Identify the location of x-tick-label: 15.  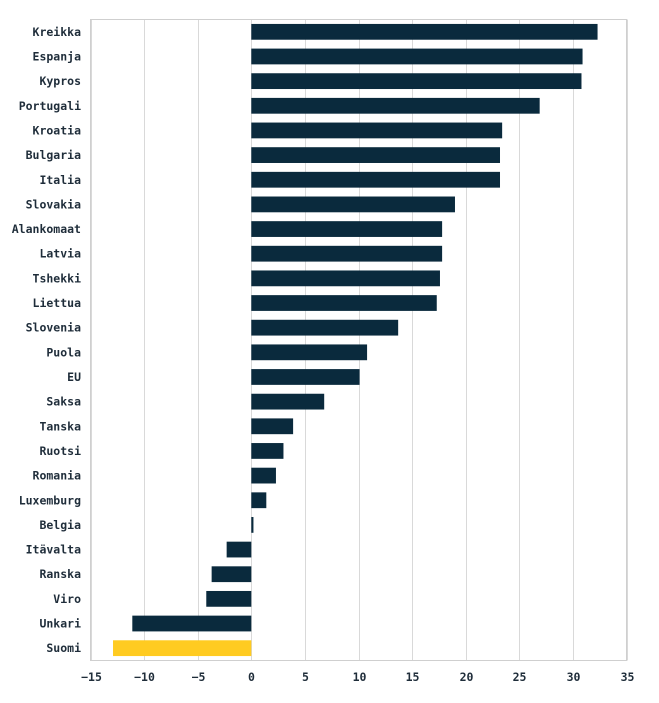
(413, 677).